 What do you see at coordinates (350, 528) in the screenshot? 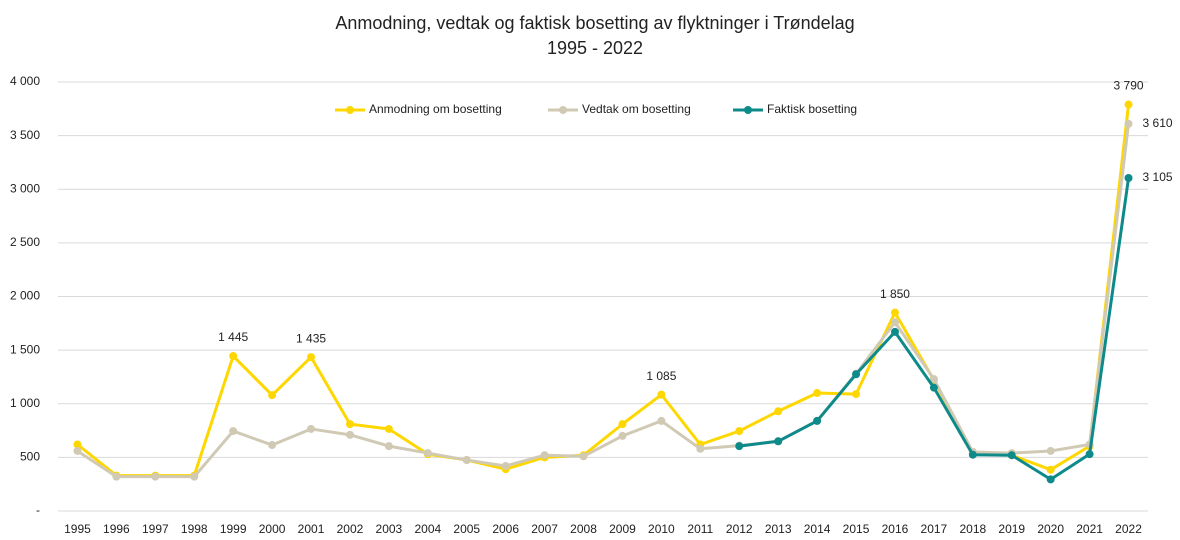
I see `x-tick-label: 2002` at bounding box center [350, 528].